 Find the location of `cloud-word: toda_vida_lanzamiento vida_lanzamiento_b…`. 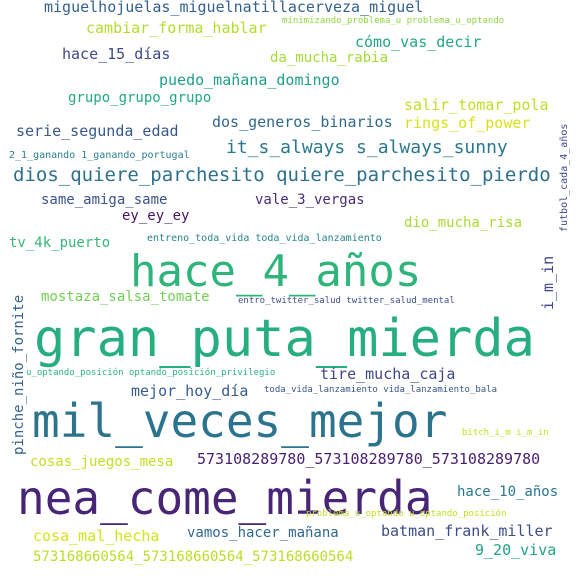

cloud-word: toda_vida_lanzamiento vida_lanzamiento_b… is located at coordinates (380, 390).